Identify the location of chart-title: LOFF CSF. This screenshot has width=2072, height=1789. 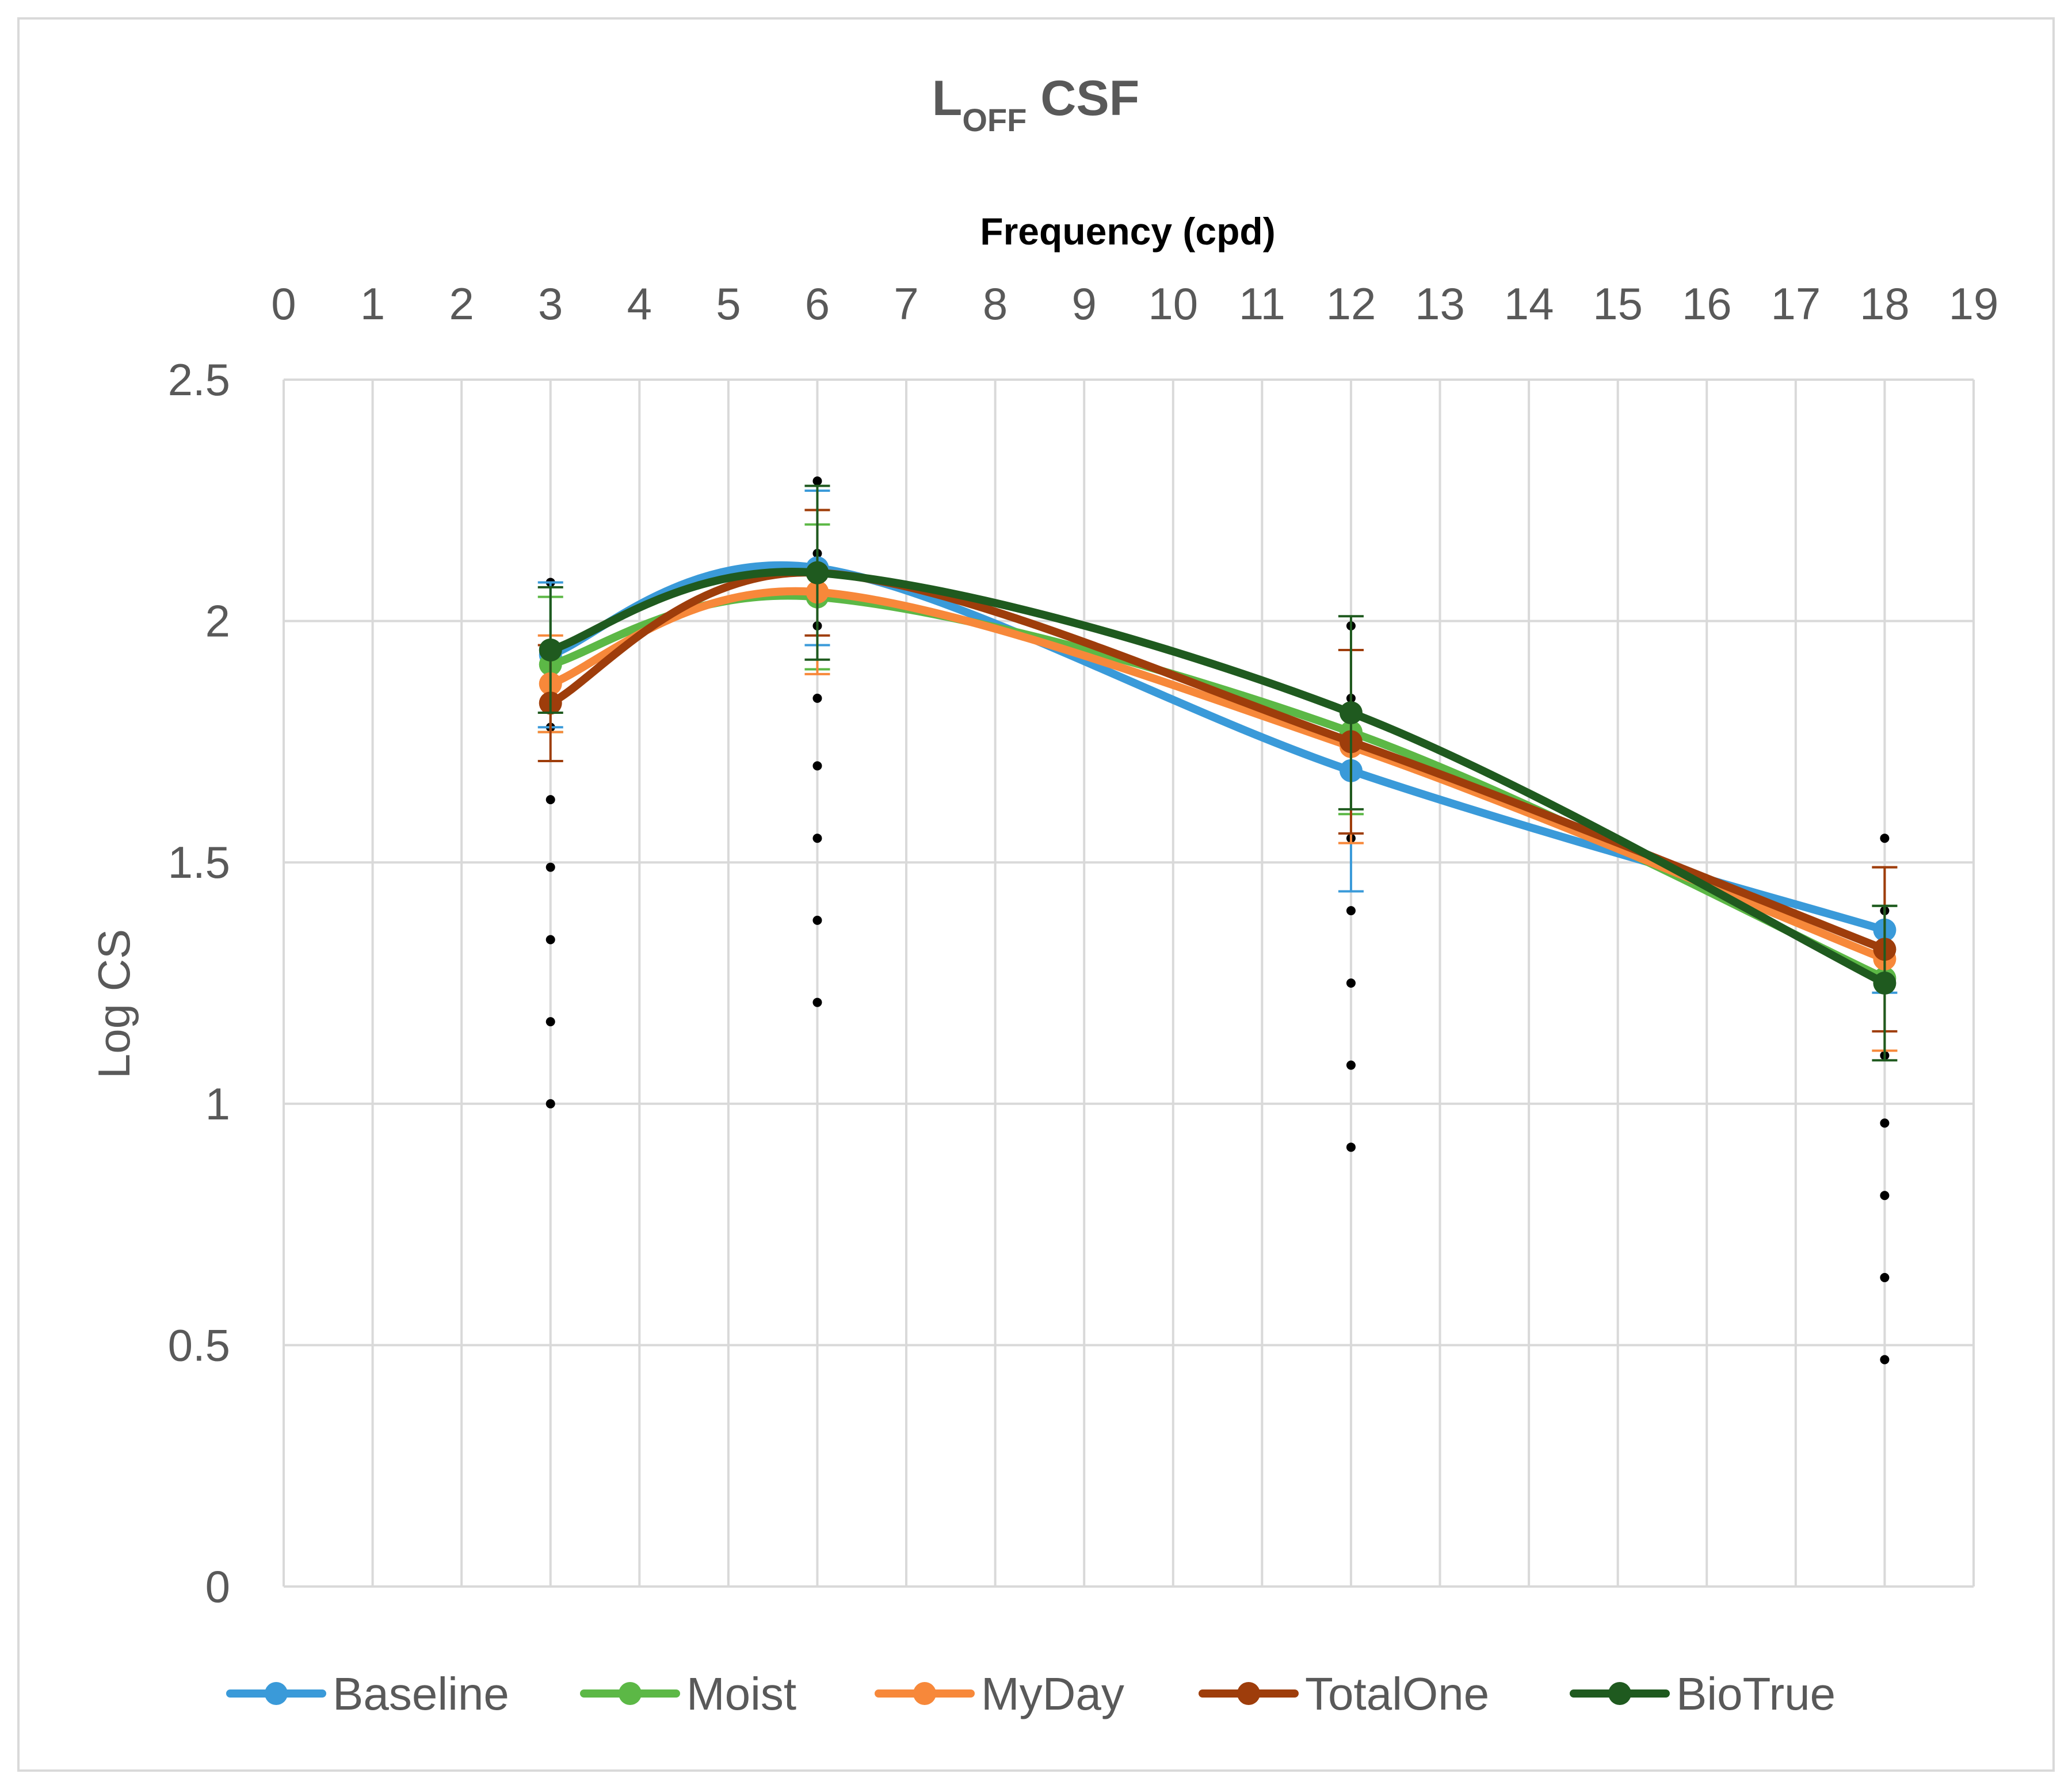
(1035, 105).